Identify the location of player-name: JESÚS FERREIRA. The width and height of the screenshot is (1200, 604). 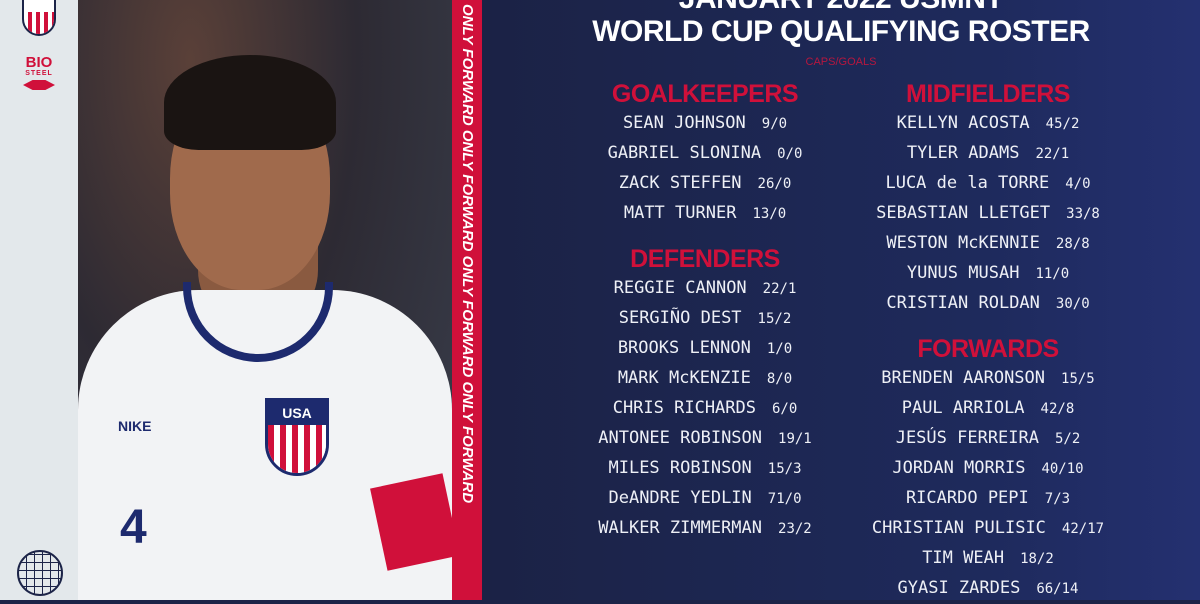
(967, 438).